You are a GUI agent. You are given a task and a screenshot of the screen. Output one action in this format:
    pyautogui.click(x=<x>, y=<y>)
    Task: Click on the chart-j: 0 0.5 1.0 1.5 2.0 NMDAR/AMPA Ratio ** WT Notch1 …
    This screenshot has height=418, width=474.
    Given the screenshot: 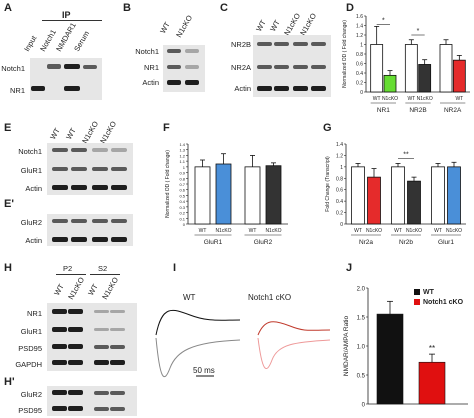 What is the action you would take?
    pyautogui.click(x=405, y=348)
    